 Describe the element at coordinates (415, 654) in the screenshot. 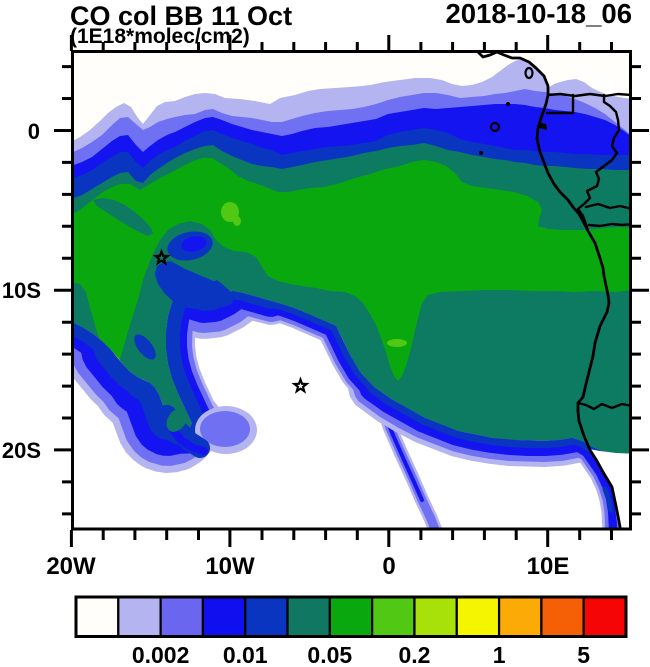

I see `svg-text: 0.2` at that location.